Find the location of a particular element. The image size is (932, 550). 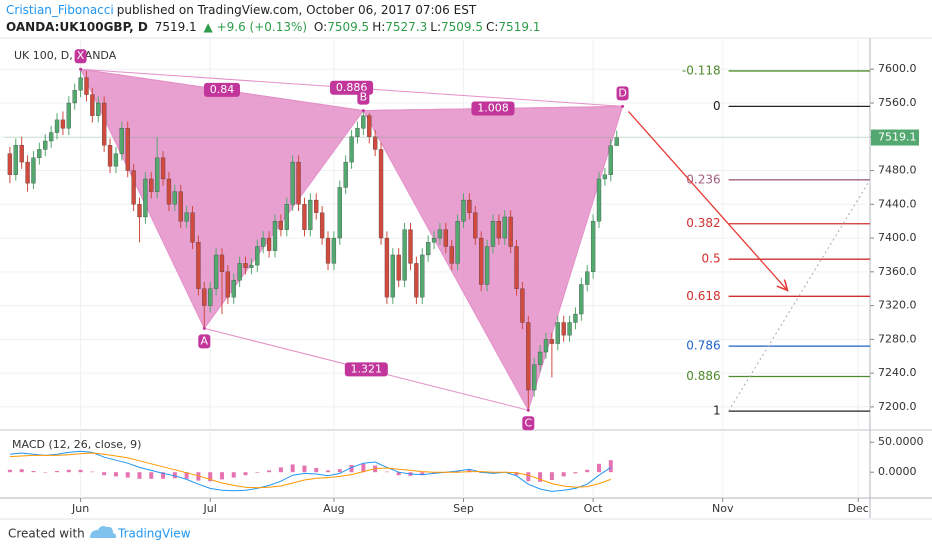

ohlc-value: 7509.5 is located at coordinates (348, 27).